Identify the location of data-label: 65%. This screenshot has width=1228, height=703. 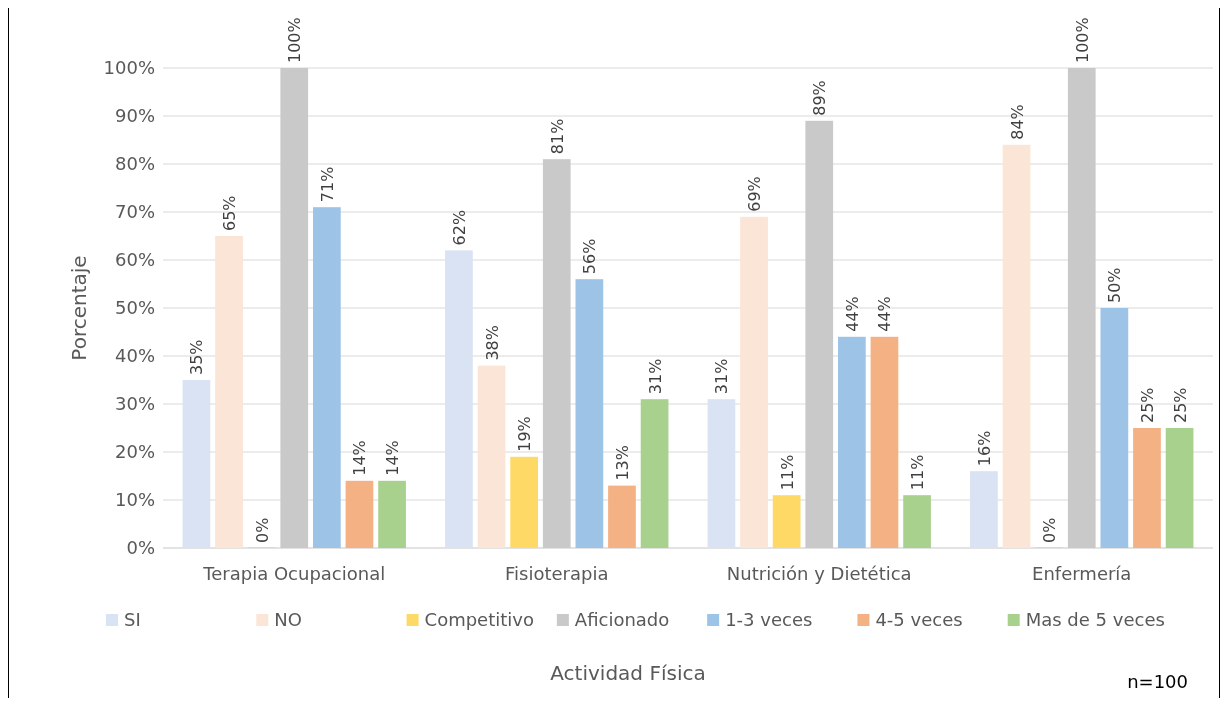
(230, 213).